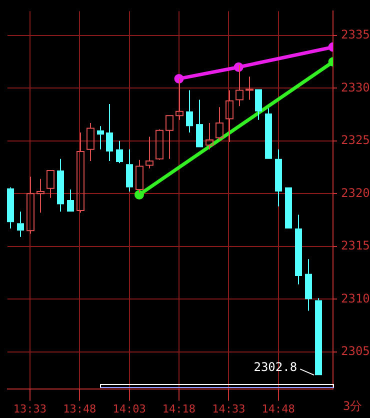 This screenshot has height=418, width=370. What do you see at coordinates (355, 140) in the screenshot?
I see `y-tick-label: 2325` at bounding box center [355, 140].